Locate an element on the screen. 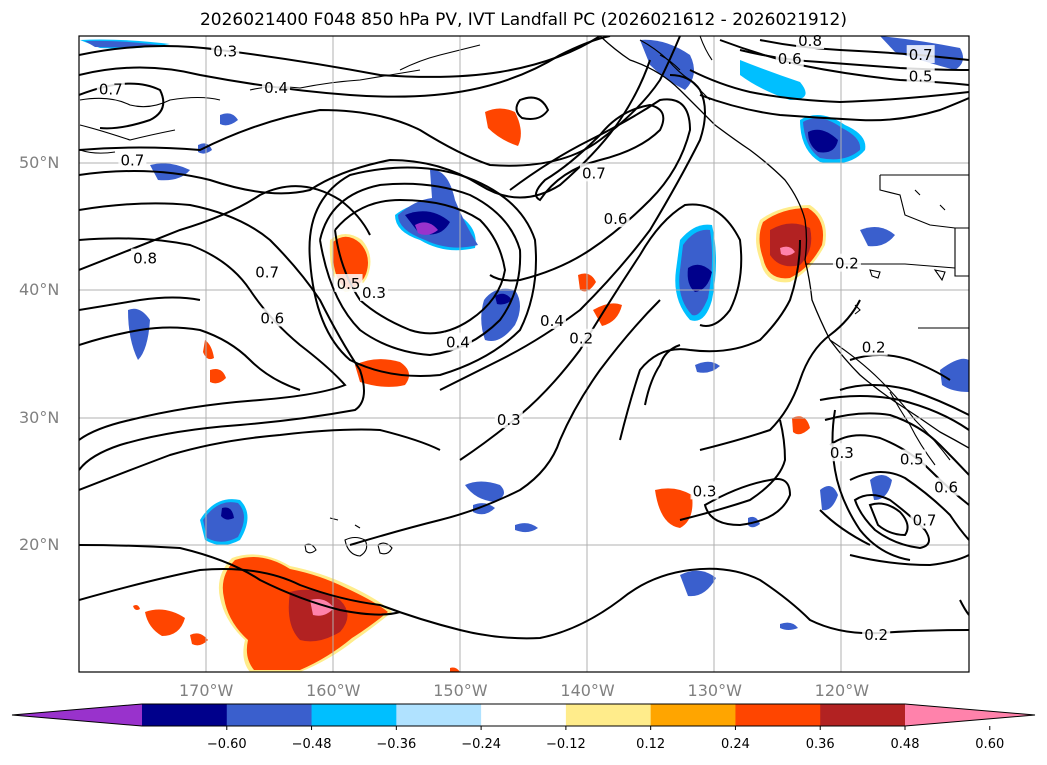 This screenshot has height=765, width=1047. colorbar-outline is located at coordinates (523, 715).